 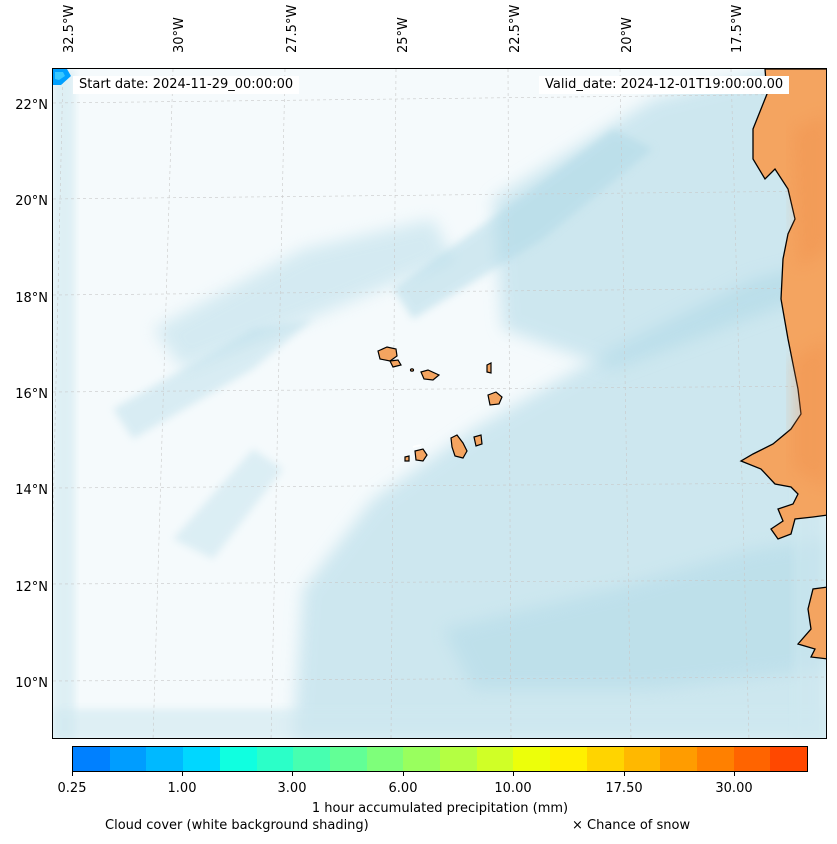 I want to click on cb-tick-label: 6.00, so click(x=403, y=788).